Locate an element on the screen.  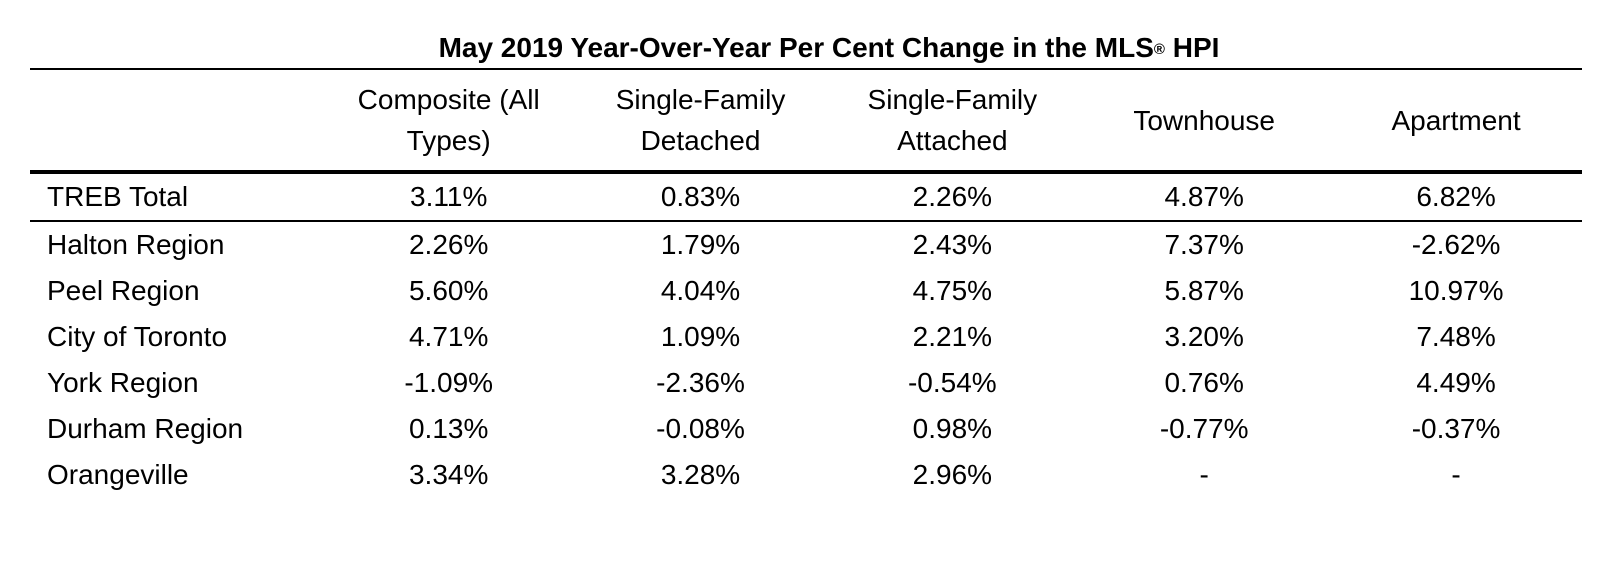
cell-single-family-detached: 0.83% is located at coordinates (700, 197).